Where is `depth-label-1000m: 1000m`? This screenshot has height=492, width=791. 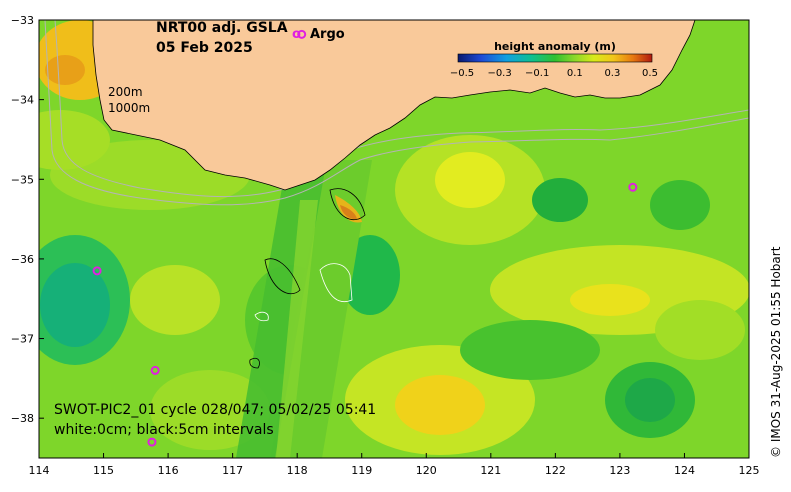 depth-label-1000m: 1000m is located at coordinates (129, 108).